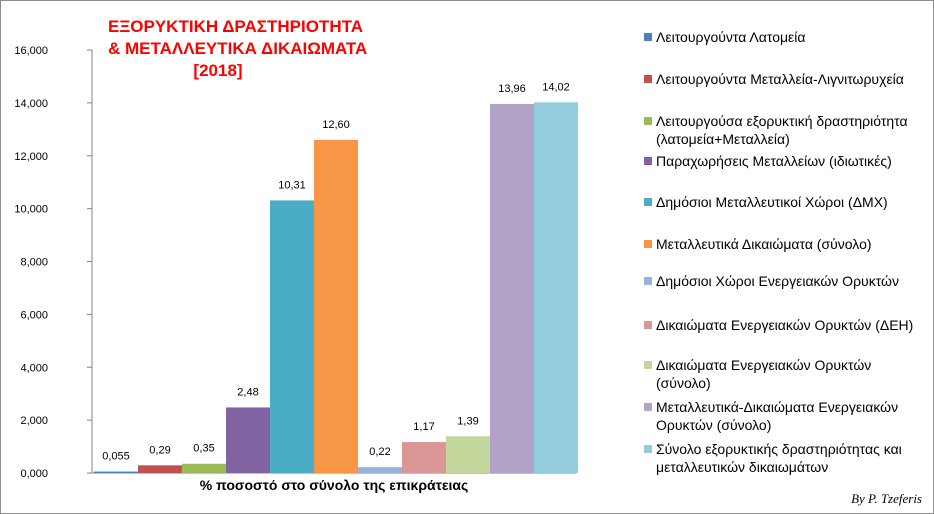  I want to click on legend-label: Παραχωρήσεις Μεταλλείων (ιδιωτικές), so click(774, 161).